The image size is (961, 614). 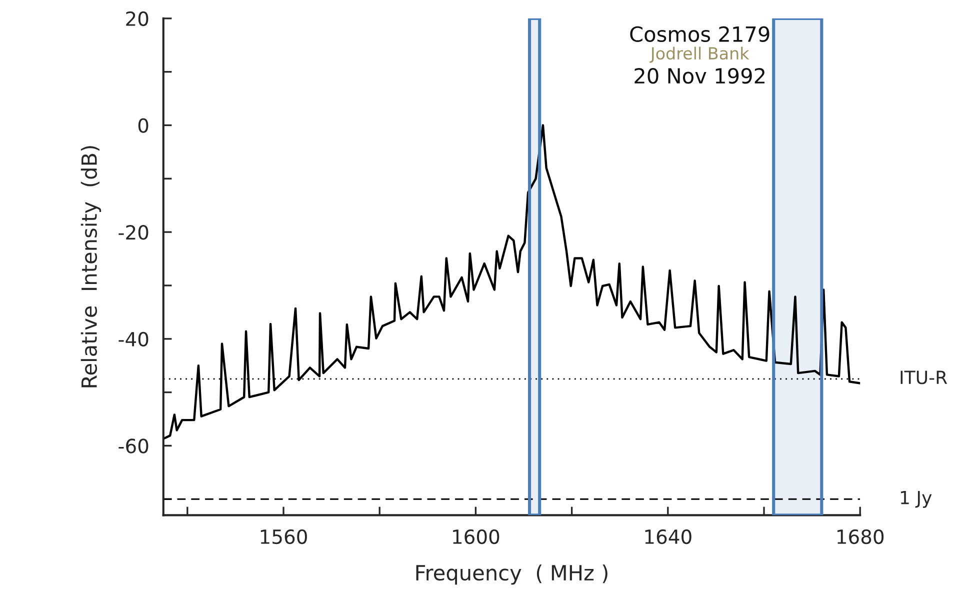 What do you see at coordinates (916, 499) in the screenshot?
I see `ref-line-label: 1 Jy` at bounding box center [916, 499].